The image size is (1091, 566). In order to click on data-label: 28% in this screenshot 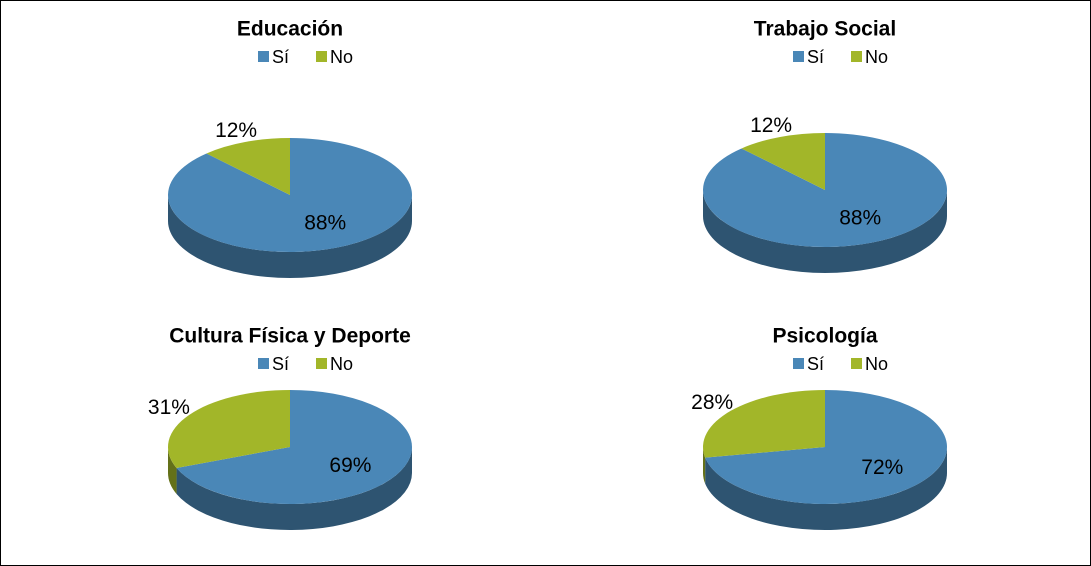, I will do `click(712, 402)`.